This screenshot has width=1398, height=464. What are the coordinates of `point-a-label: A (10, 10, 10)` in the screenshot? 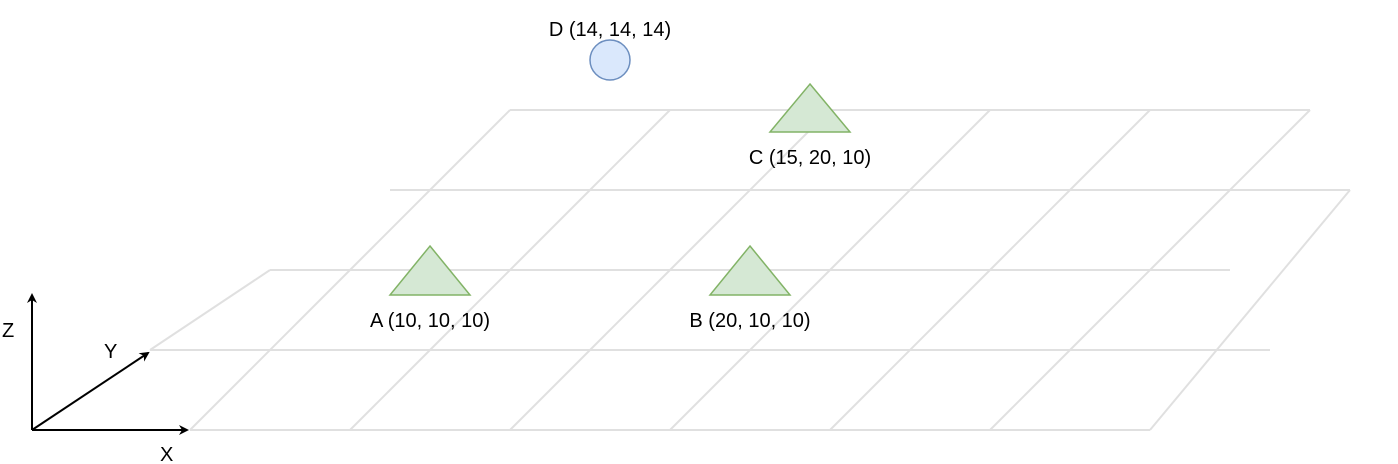 It's located at (430, 321).